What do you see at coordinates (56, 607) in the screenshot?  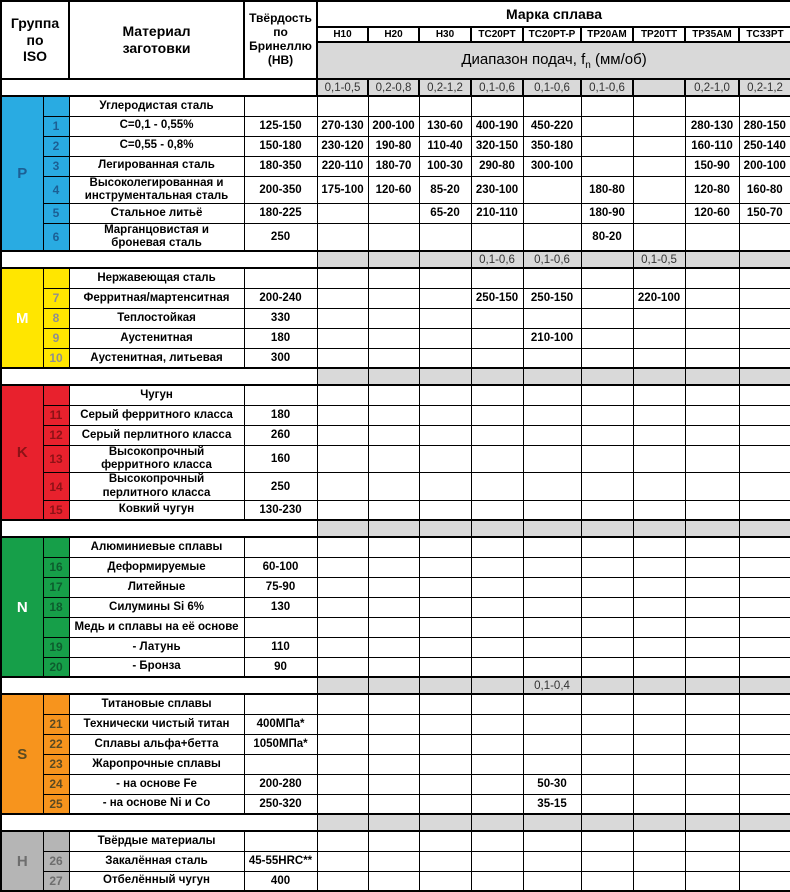 I see `row-number: 18` at bounding box center [56, 607].